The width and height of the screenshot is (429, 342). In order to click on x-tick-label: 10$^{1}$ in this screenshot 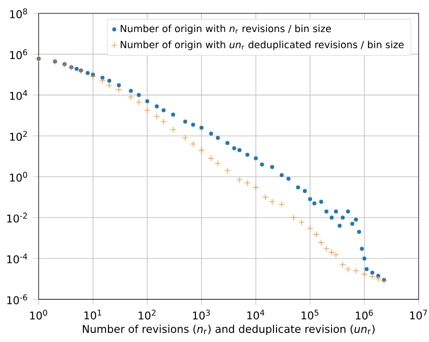, I will do `click(93, 315)`.